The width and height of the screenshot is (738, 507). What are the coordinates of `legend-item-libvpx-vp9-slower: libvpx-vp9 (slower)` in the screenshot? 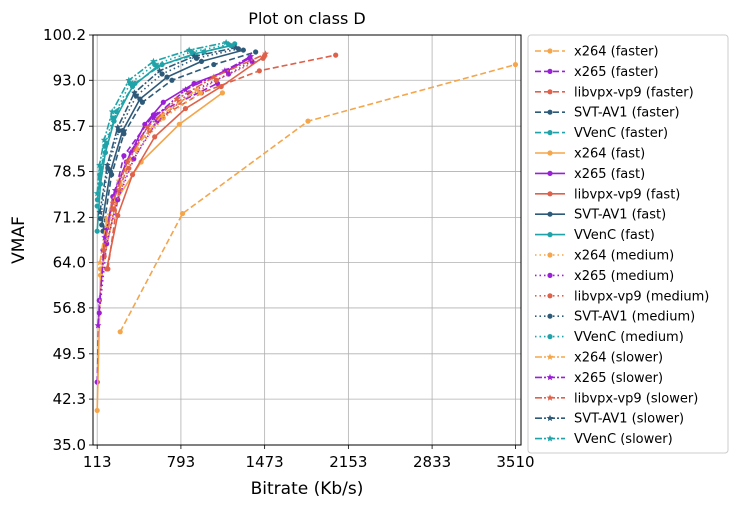 It's located at (616, 398).